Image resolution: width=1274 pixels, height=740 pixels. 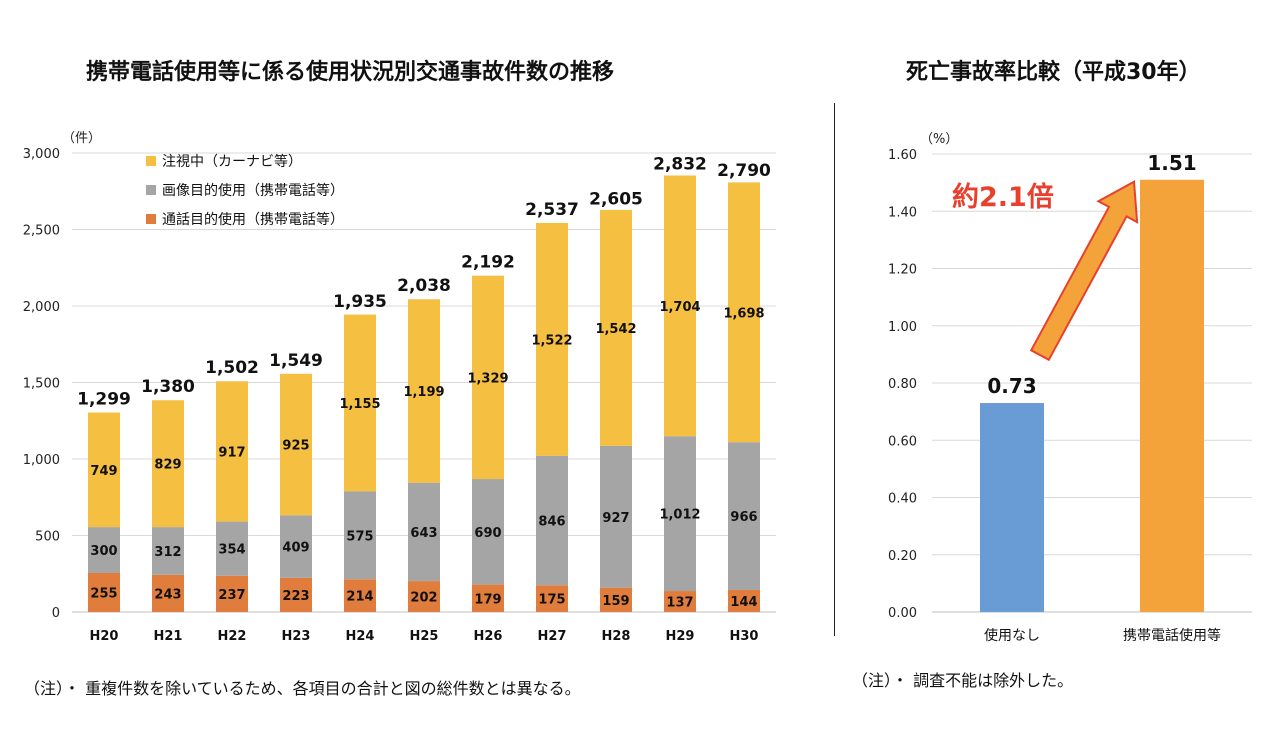 I want to click on chart-divider, so click(x=834, y=369).